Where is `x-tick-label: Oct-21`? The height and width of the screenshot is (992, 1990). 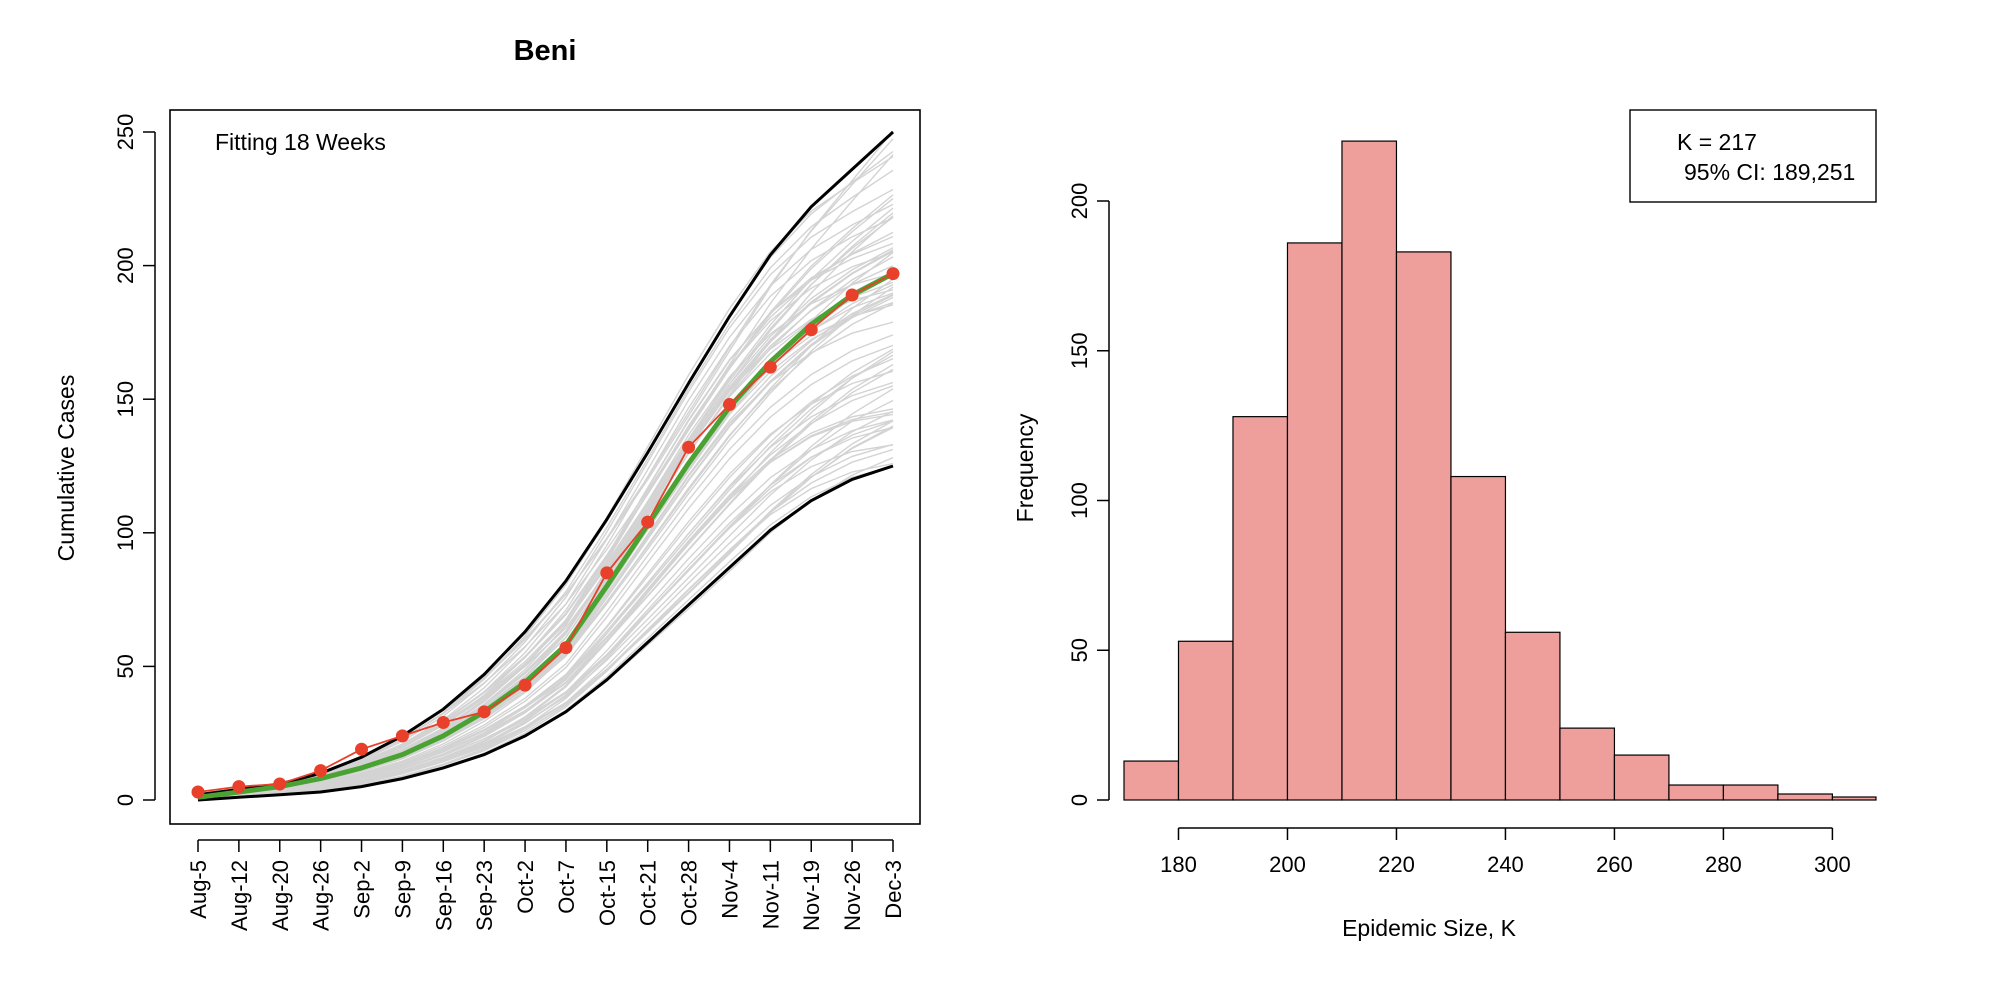
x-tick-label: Oct-21 is located at coordinates (648, 893).